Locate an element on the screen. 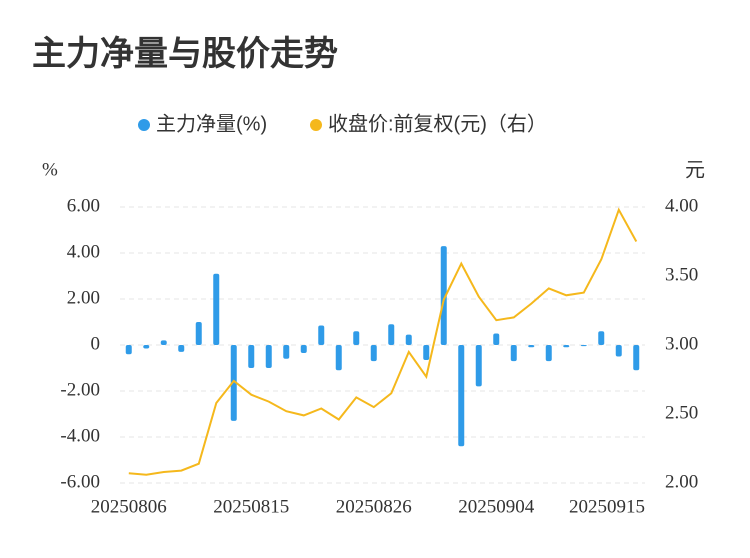 The height and width of the screenshot is (558, 750). legend-label: 收盘价:前复权(元)（右） is located at coordinates (437, 123).